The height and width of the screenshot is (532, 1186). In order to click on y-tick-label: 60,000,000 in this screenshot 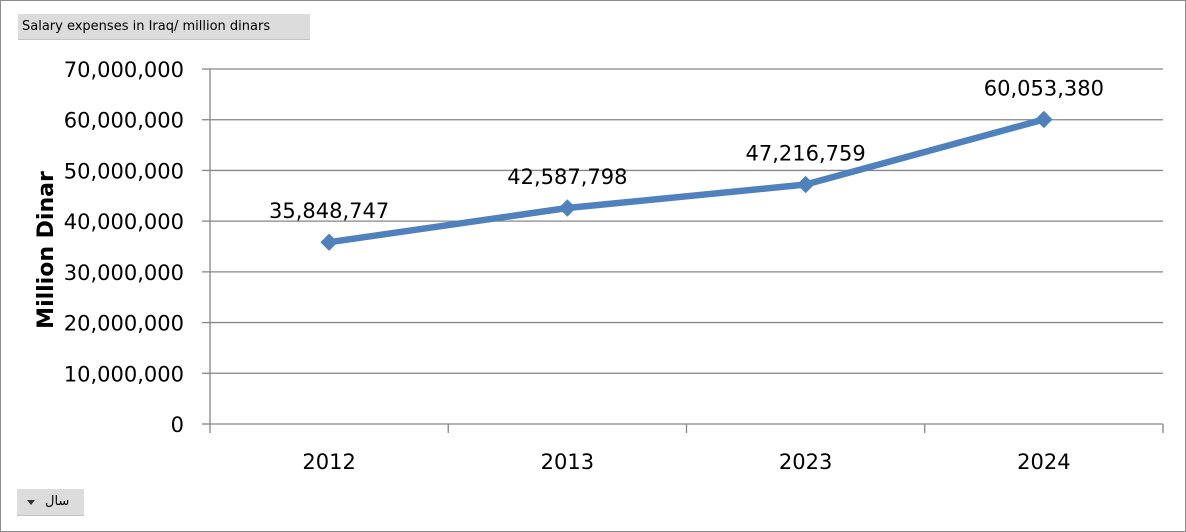, I will do `click(124, 121)`.